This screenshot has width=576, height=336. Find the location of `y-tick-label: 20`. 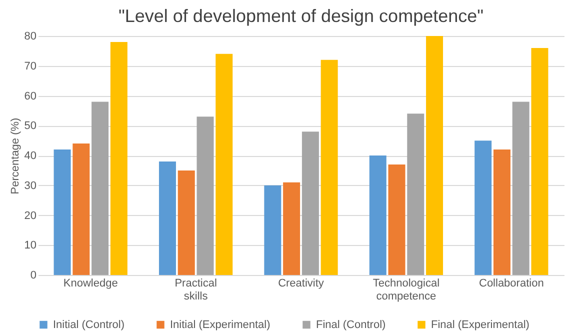

y-tick-label: 20 is located at coordinates (30, 216).